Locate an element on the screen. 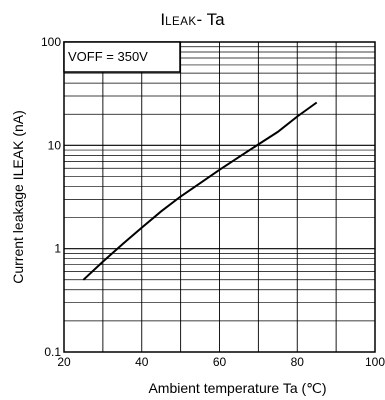 This screenshot has width=385, height=400. annotation-frame is located at coordinates (122, 57).